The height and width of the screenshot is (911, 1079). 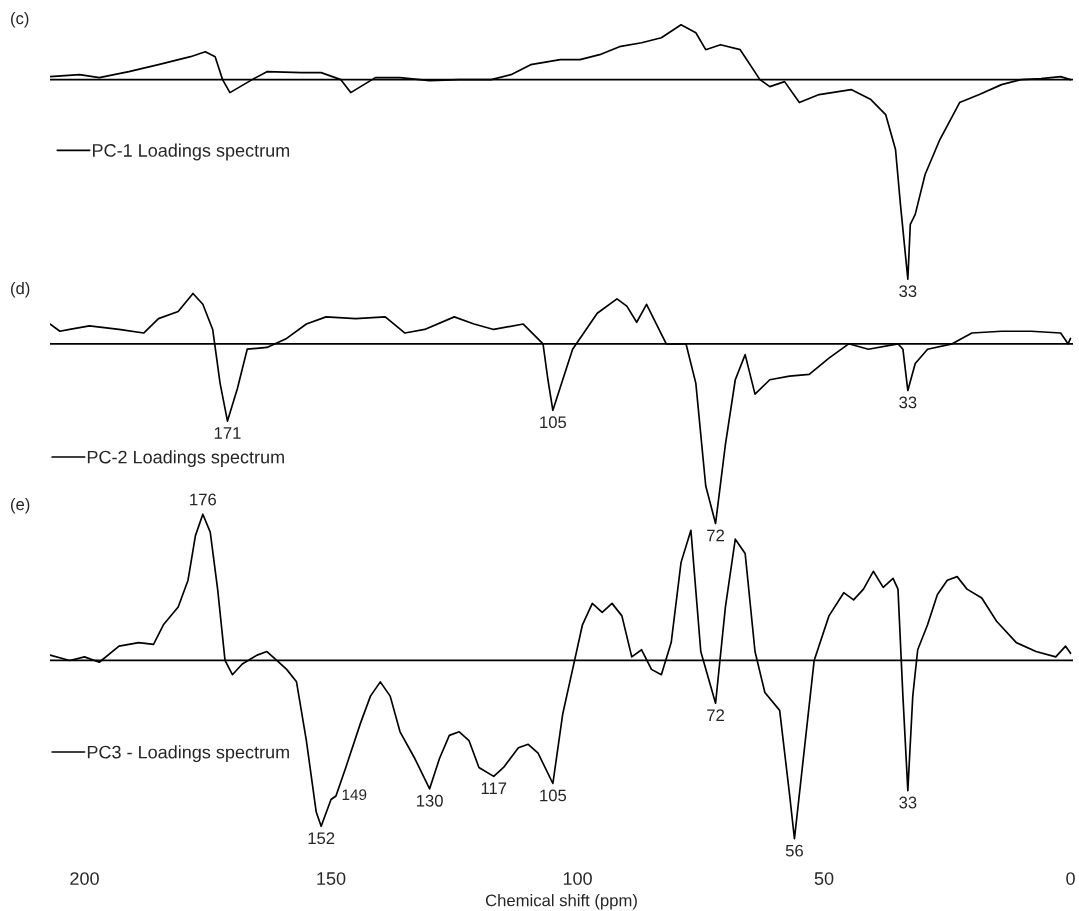 I want to click on annotation: 56, so click(x=794, y=850).